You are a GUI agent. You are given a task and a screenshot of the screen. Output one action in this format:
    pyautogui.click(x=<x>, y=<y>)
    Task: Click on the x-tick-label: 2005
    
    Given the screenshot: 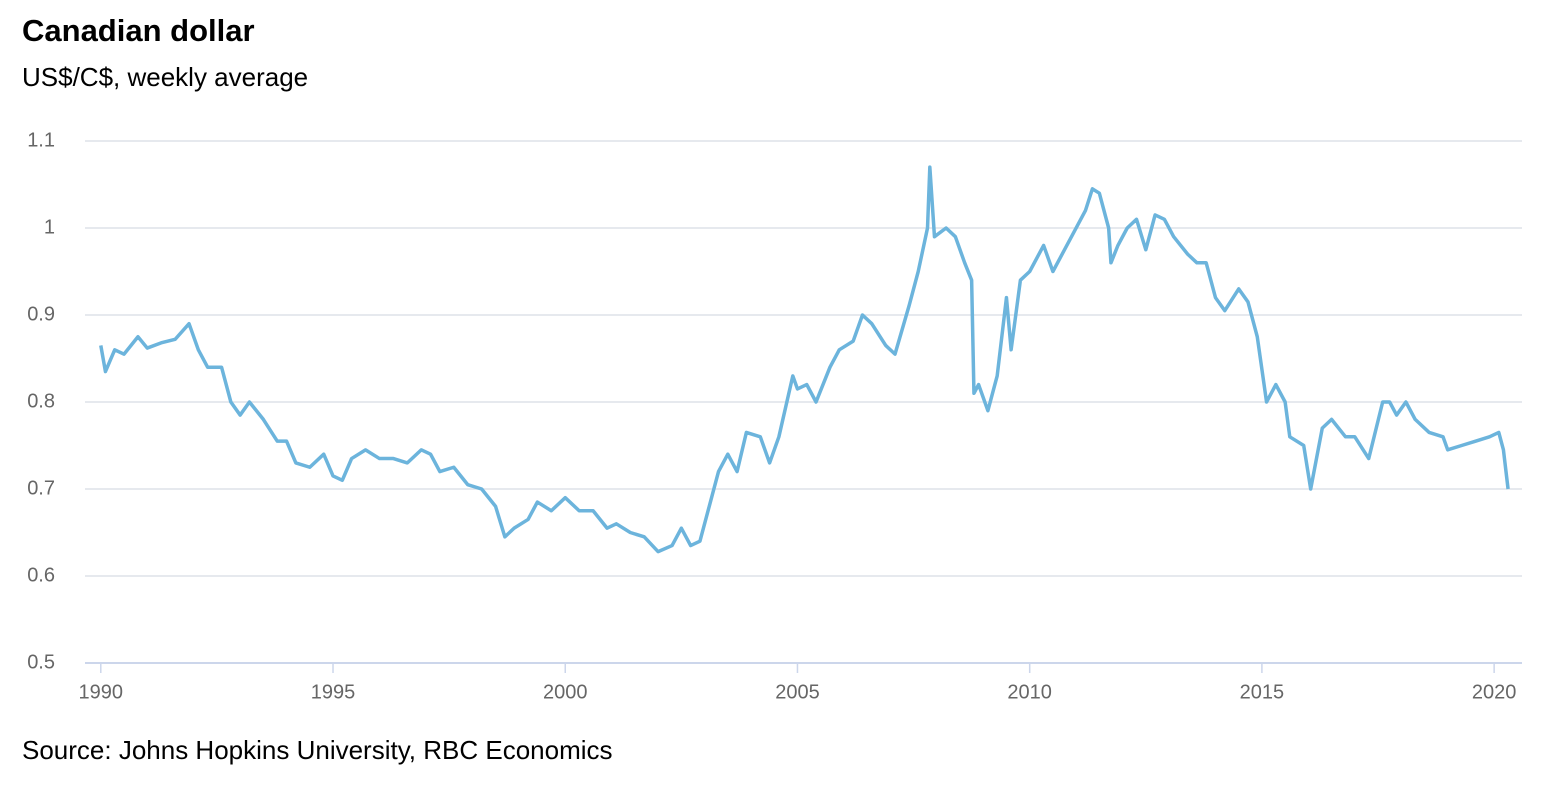 What is the action you would take?
    pyautogui.click(x=797, y=692)
    